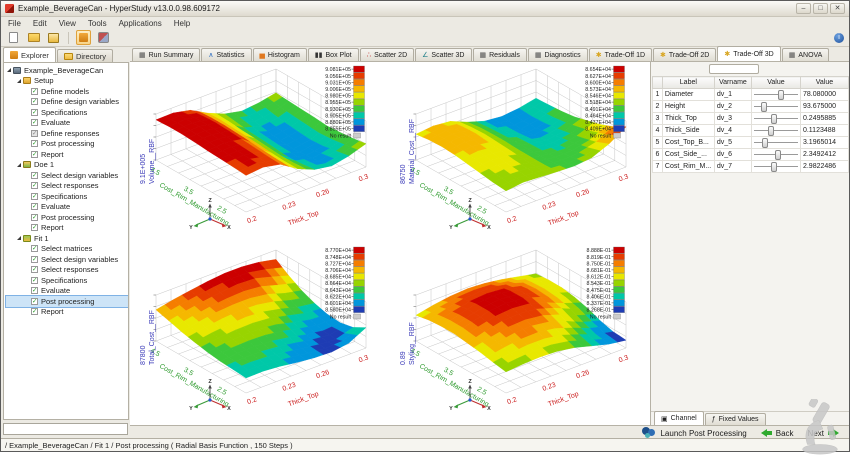 The image size is (850, 459). I want to click on tab-trade-off-2d: ✱ Trade-Off 2D, so click(685, 54).